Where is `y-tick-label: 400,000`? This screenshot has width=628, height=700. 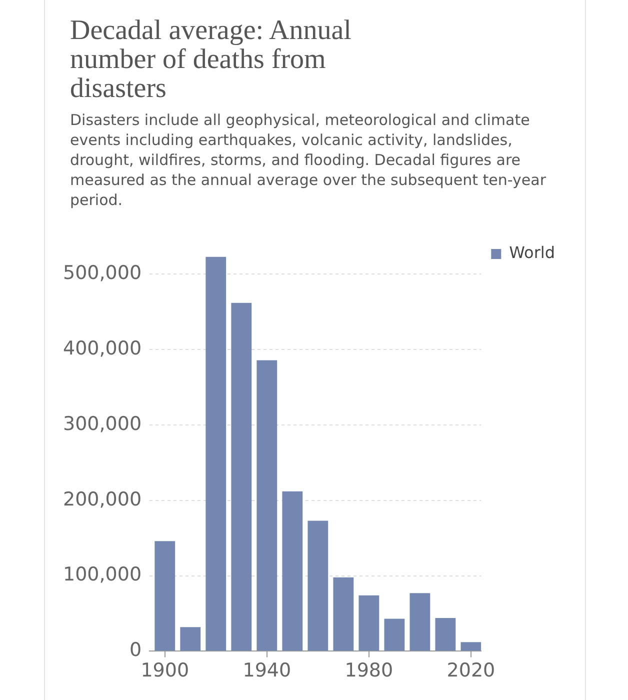
y-tick-label: 400,000 is located at coordinates (102, 349).